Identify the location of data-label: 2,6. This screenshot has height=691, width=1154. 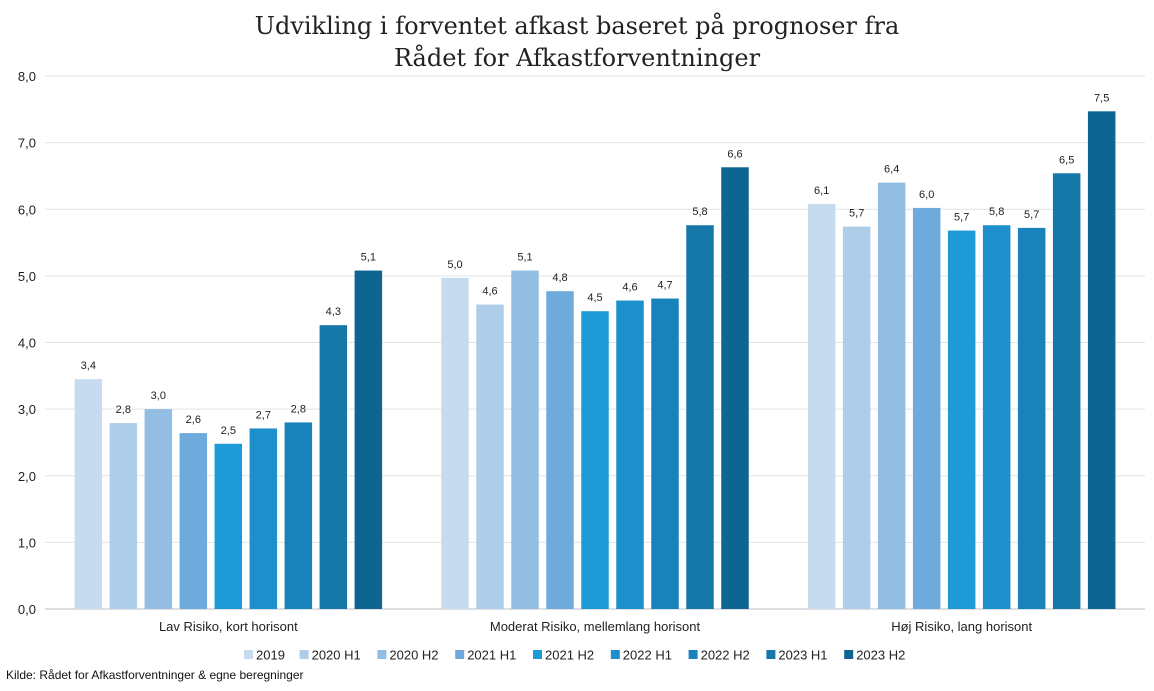
(193, 420).